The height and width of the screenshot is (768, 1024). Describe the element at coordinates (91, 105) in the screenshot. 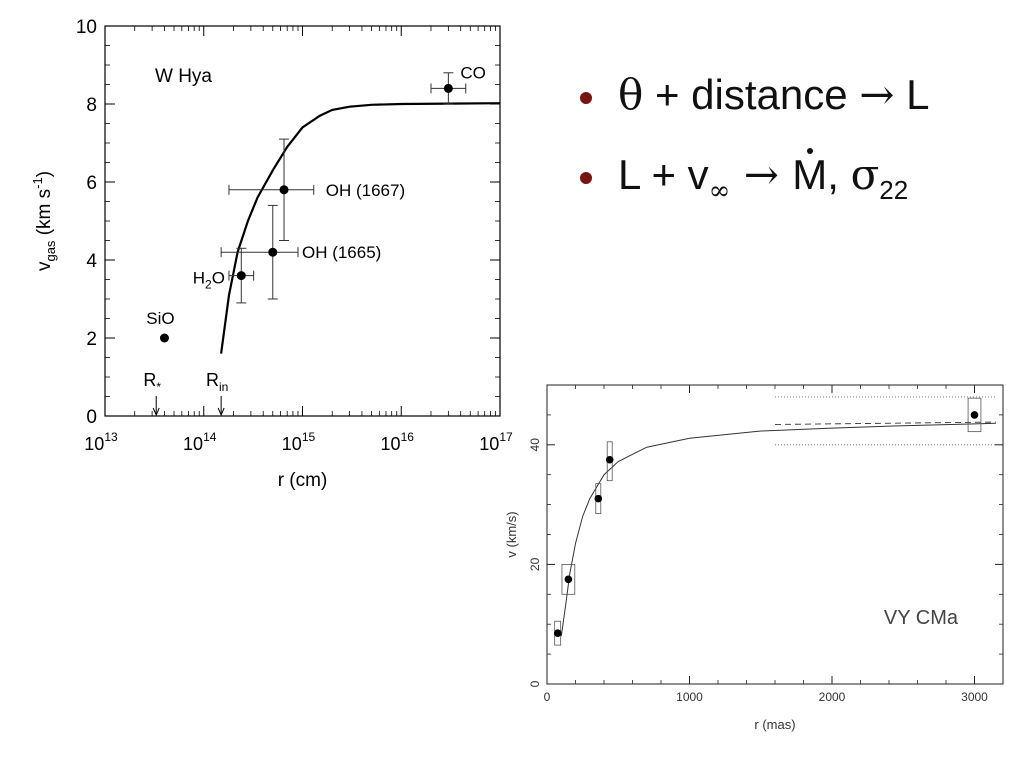

I see `y-tick-label: 8` at that location.